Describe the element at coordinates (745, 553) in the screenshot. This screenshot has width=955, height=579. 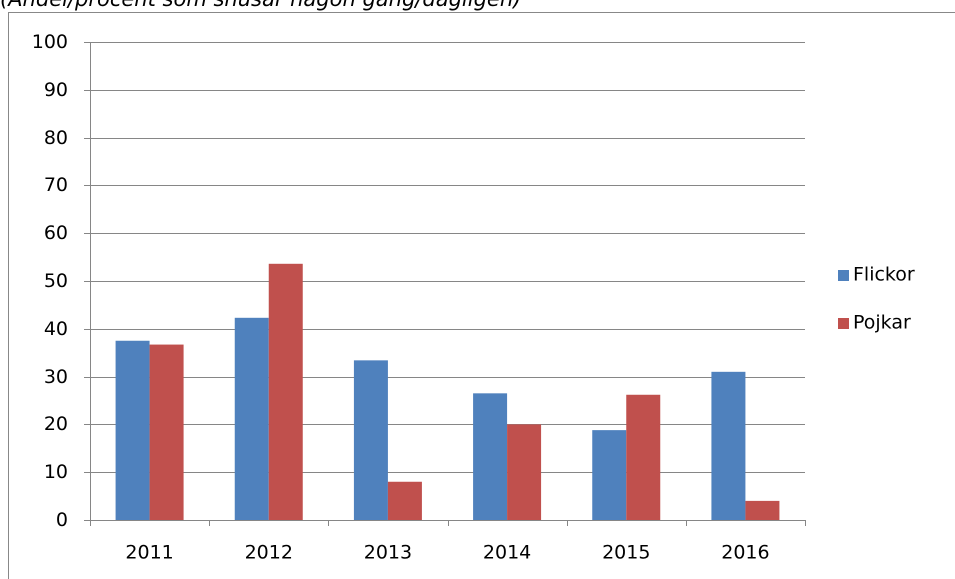
I see `x-tick-label: 2016` at that location.